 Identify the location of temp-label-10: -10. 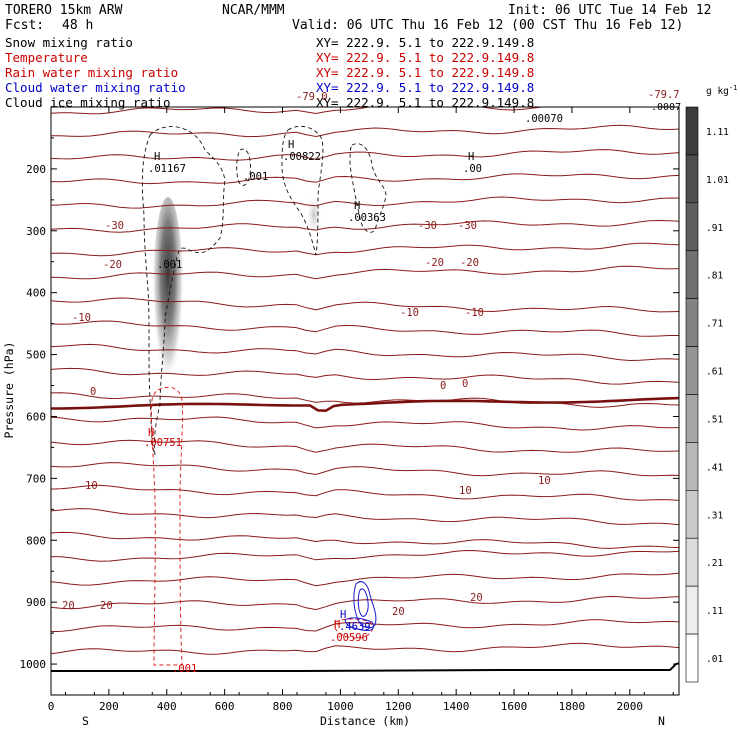
(409, 313).